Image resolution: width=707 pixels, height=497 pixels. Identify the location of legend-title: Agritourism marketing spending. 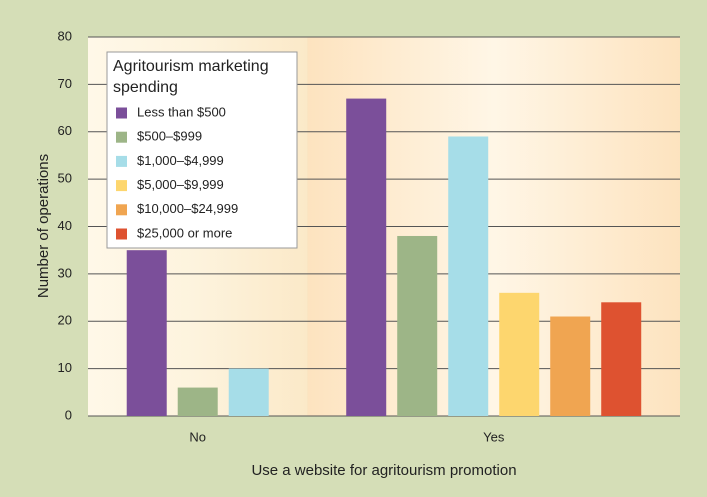
(191, 77).